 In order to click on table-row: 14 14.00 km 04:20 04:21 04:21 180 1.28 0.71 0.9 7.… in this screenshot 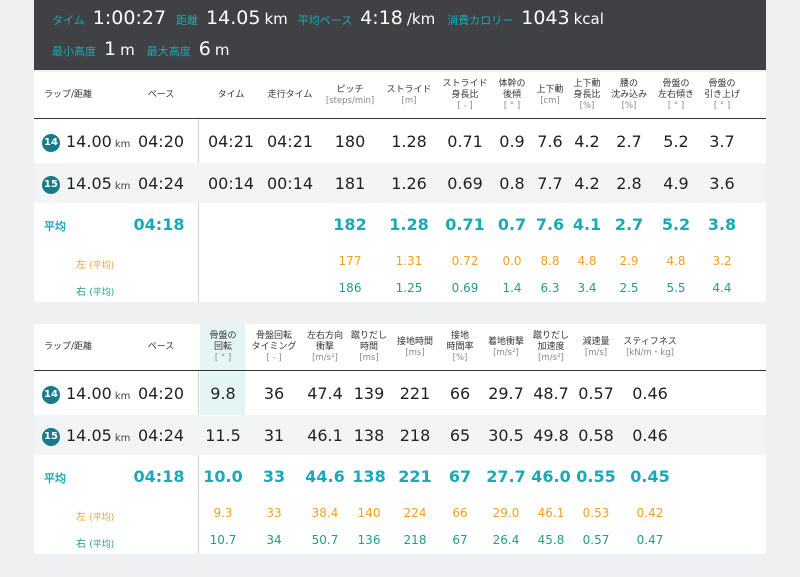, I will do `click(400, 141)`.